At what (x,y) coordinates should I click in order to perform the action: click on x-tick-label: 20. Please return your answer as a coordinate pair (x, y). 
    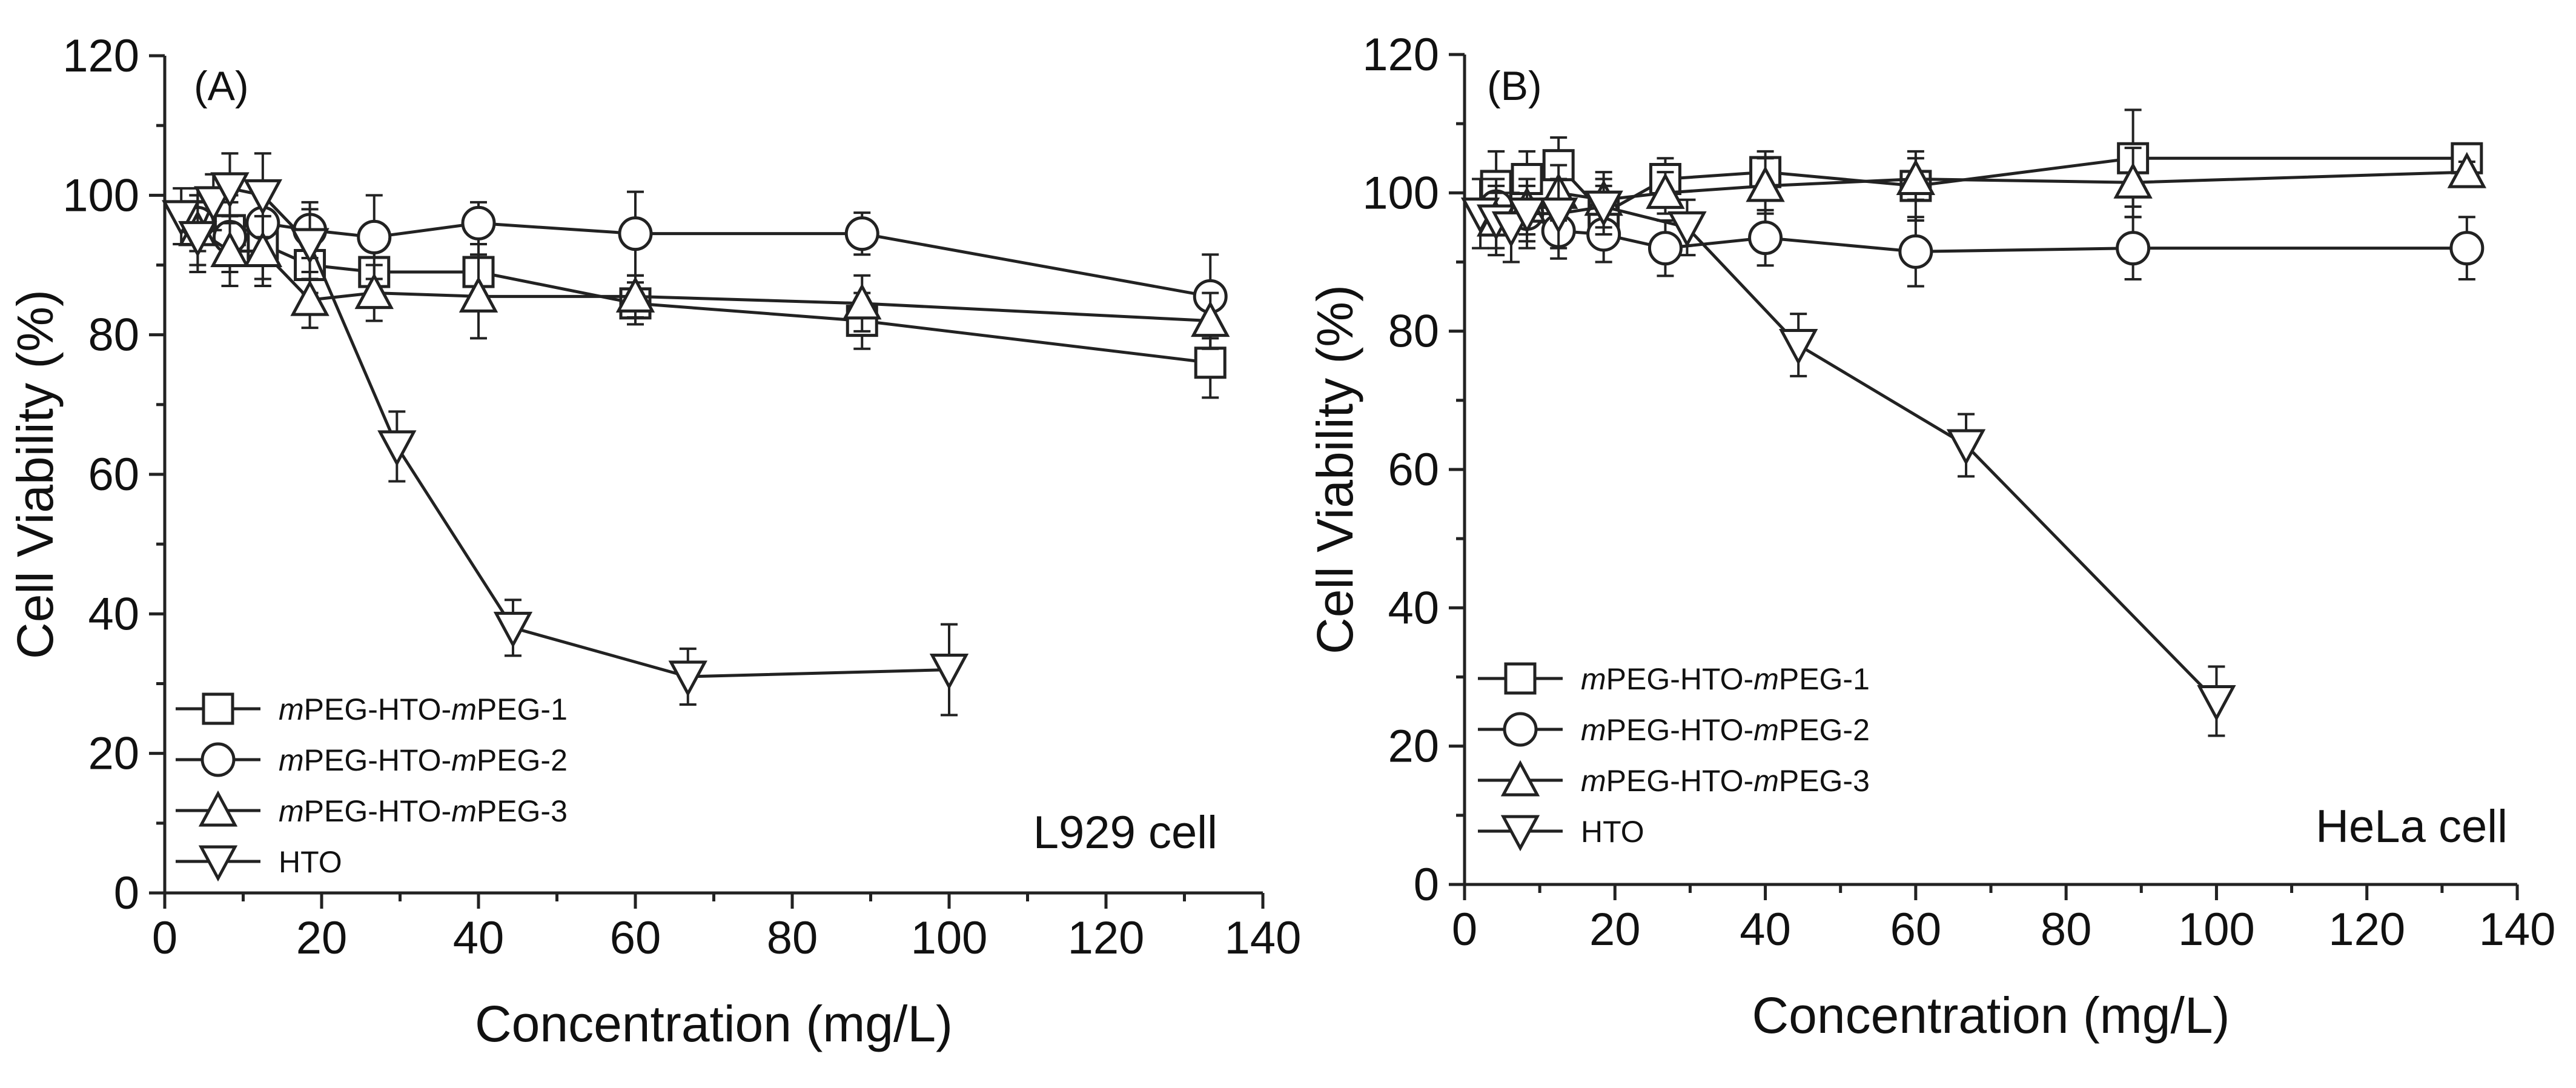
    Looking at the image, I should click on (322, 938).